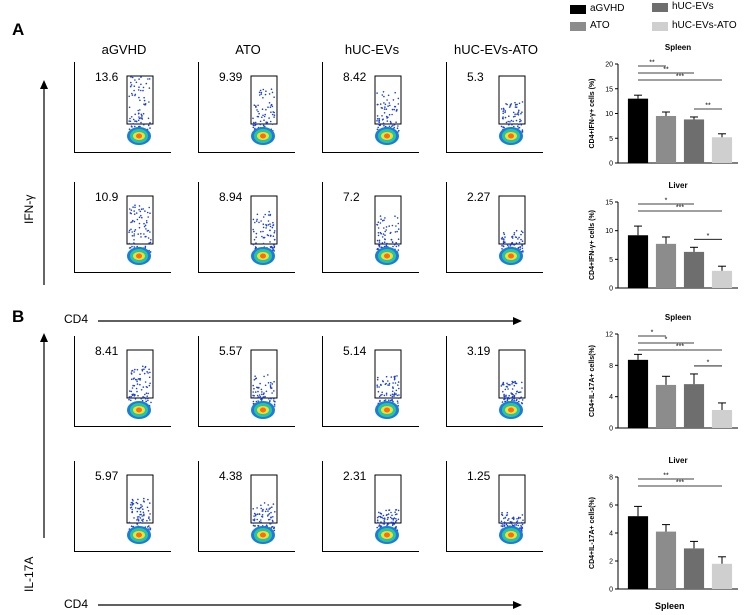 The image size is (748, 615). What do you see at coordinates (611, 562) in the screenshot?
I see `y-tick-label: 2` at bounding box center [611, 562].